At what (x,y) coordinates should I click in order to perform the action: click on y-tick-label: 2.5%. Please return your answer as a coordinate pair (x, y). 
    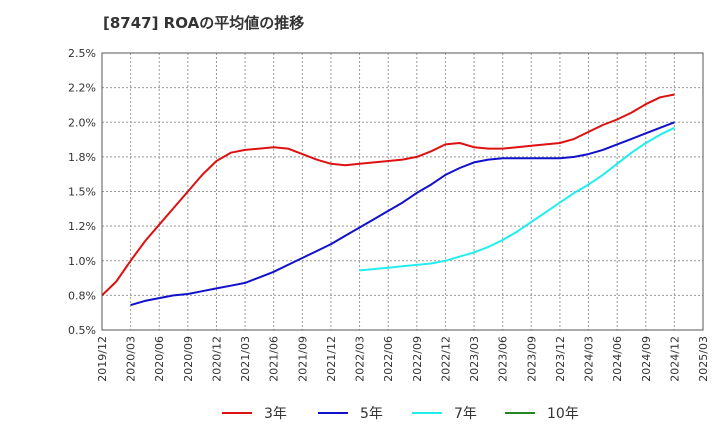
    Looking at the image, I should click on (82, 53).